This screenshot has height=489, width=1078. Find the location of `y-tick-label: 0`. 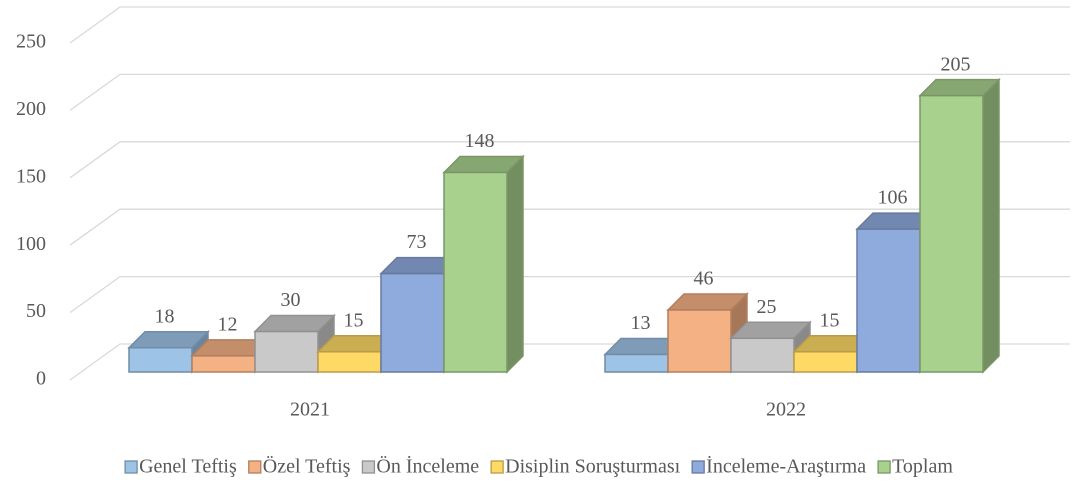

y-tick-label: 0 is located at coordinates (41, 379).